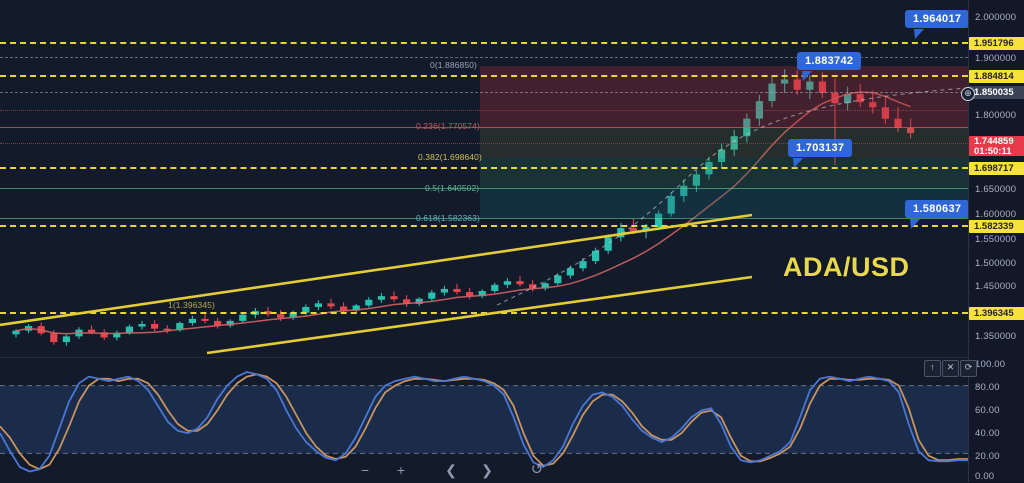 This screenshot has height=483, width=1024. I want to click on fib-label-0236: 0.236(1.770574), so click(448, 126).